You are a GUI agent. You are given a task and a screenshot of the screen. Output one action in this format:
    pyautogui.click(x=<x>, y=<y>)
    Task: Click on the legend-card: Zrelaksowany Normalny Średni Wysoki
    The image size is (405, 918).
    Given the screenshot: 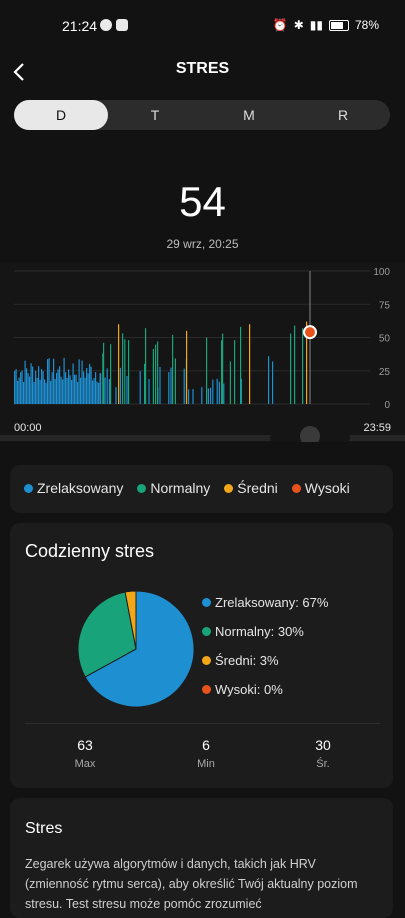 What is the action you would take?
    pyautogui.click(x=201, y=489)
    